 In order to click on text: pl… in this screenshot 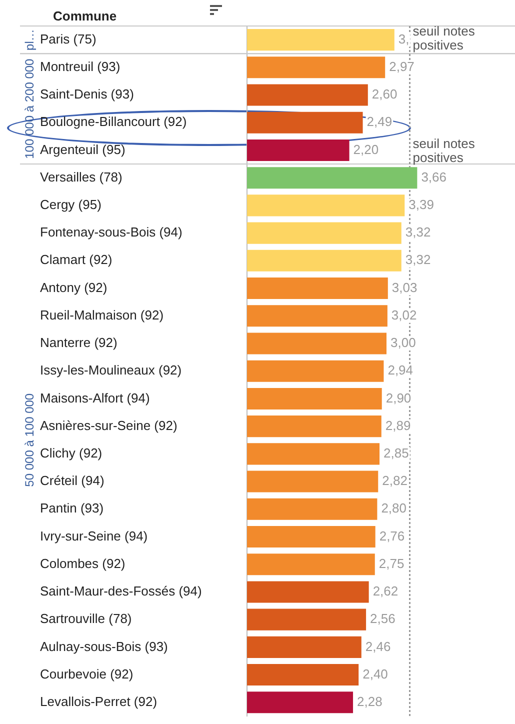, I will do `click(29, 39)`.